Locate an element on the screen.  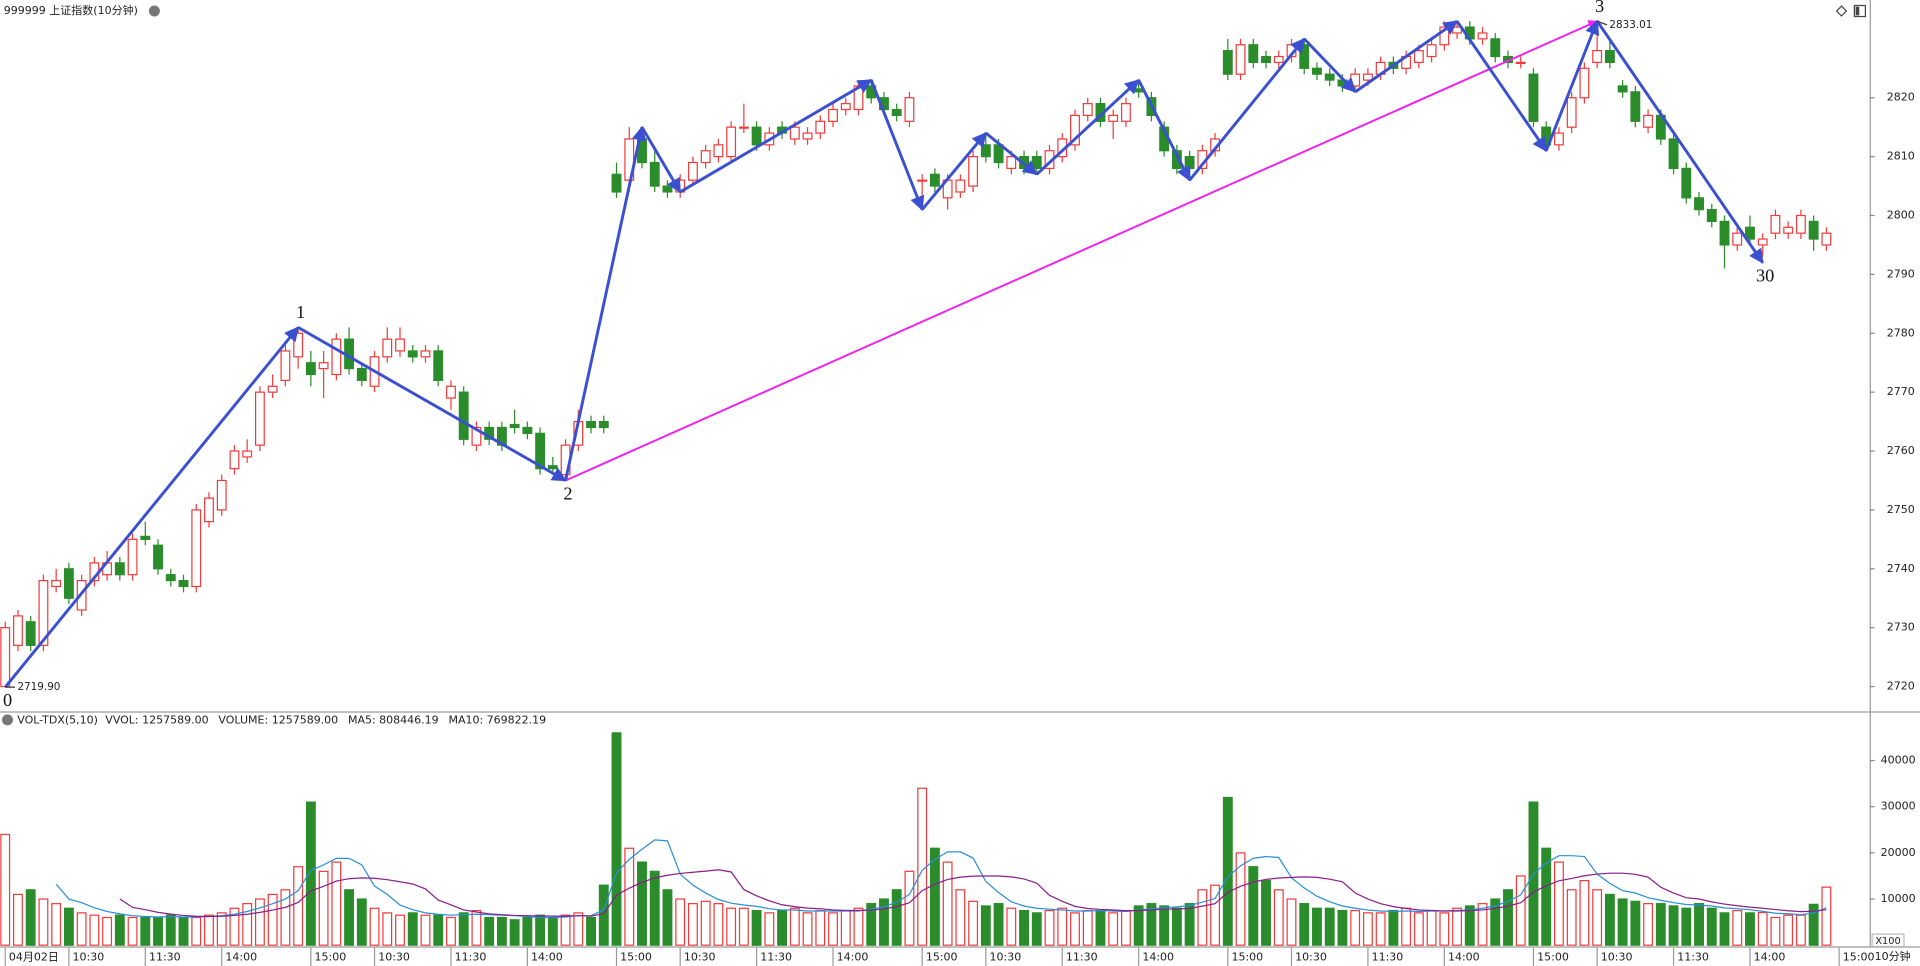
title-menu-icon is located at coordinates (154, 11).